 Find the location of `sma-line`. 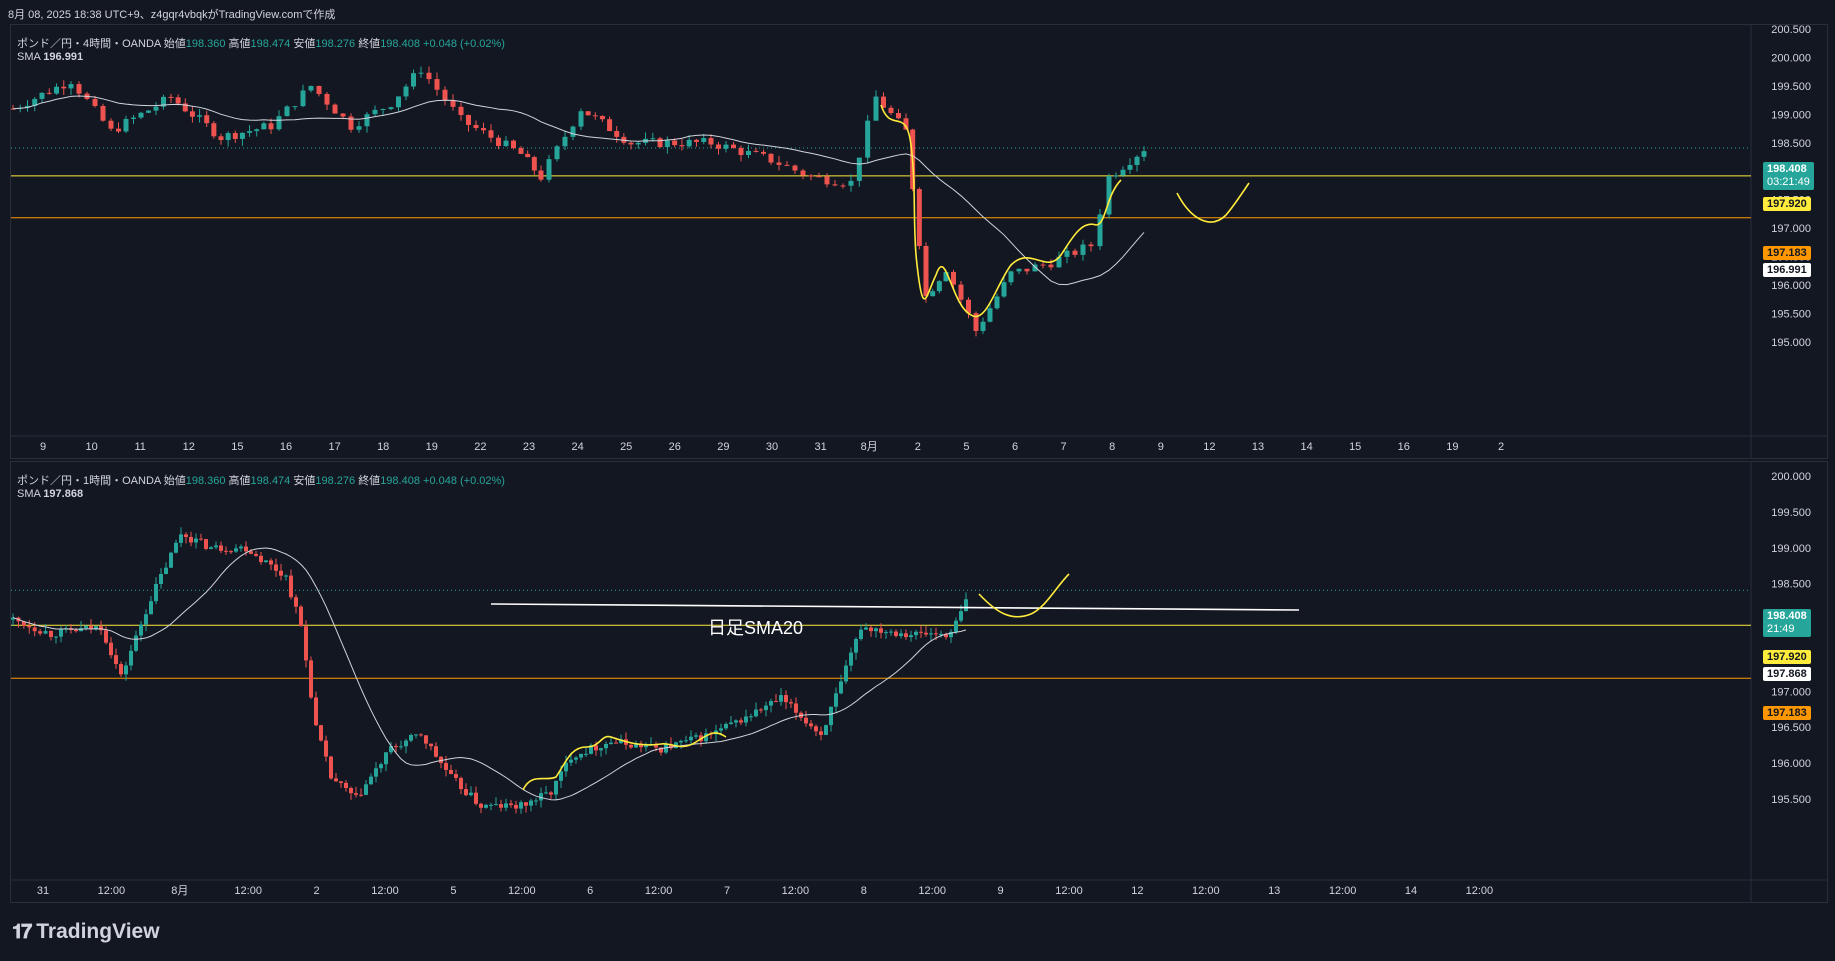

sma-line is located at coordinates (578, 190).